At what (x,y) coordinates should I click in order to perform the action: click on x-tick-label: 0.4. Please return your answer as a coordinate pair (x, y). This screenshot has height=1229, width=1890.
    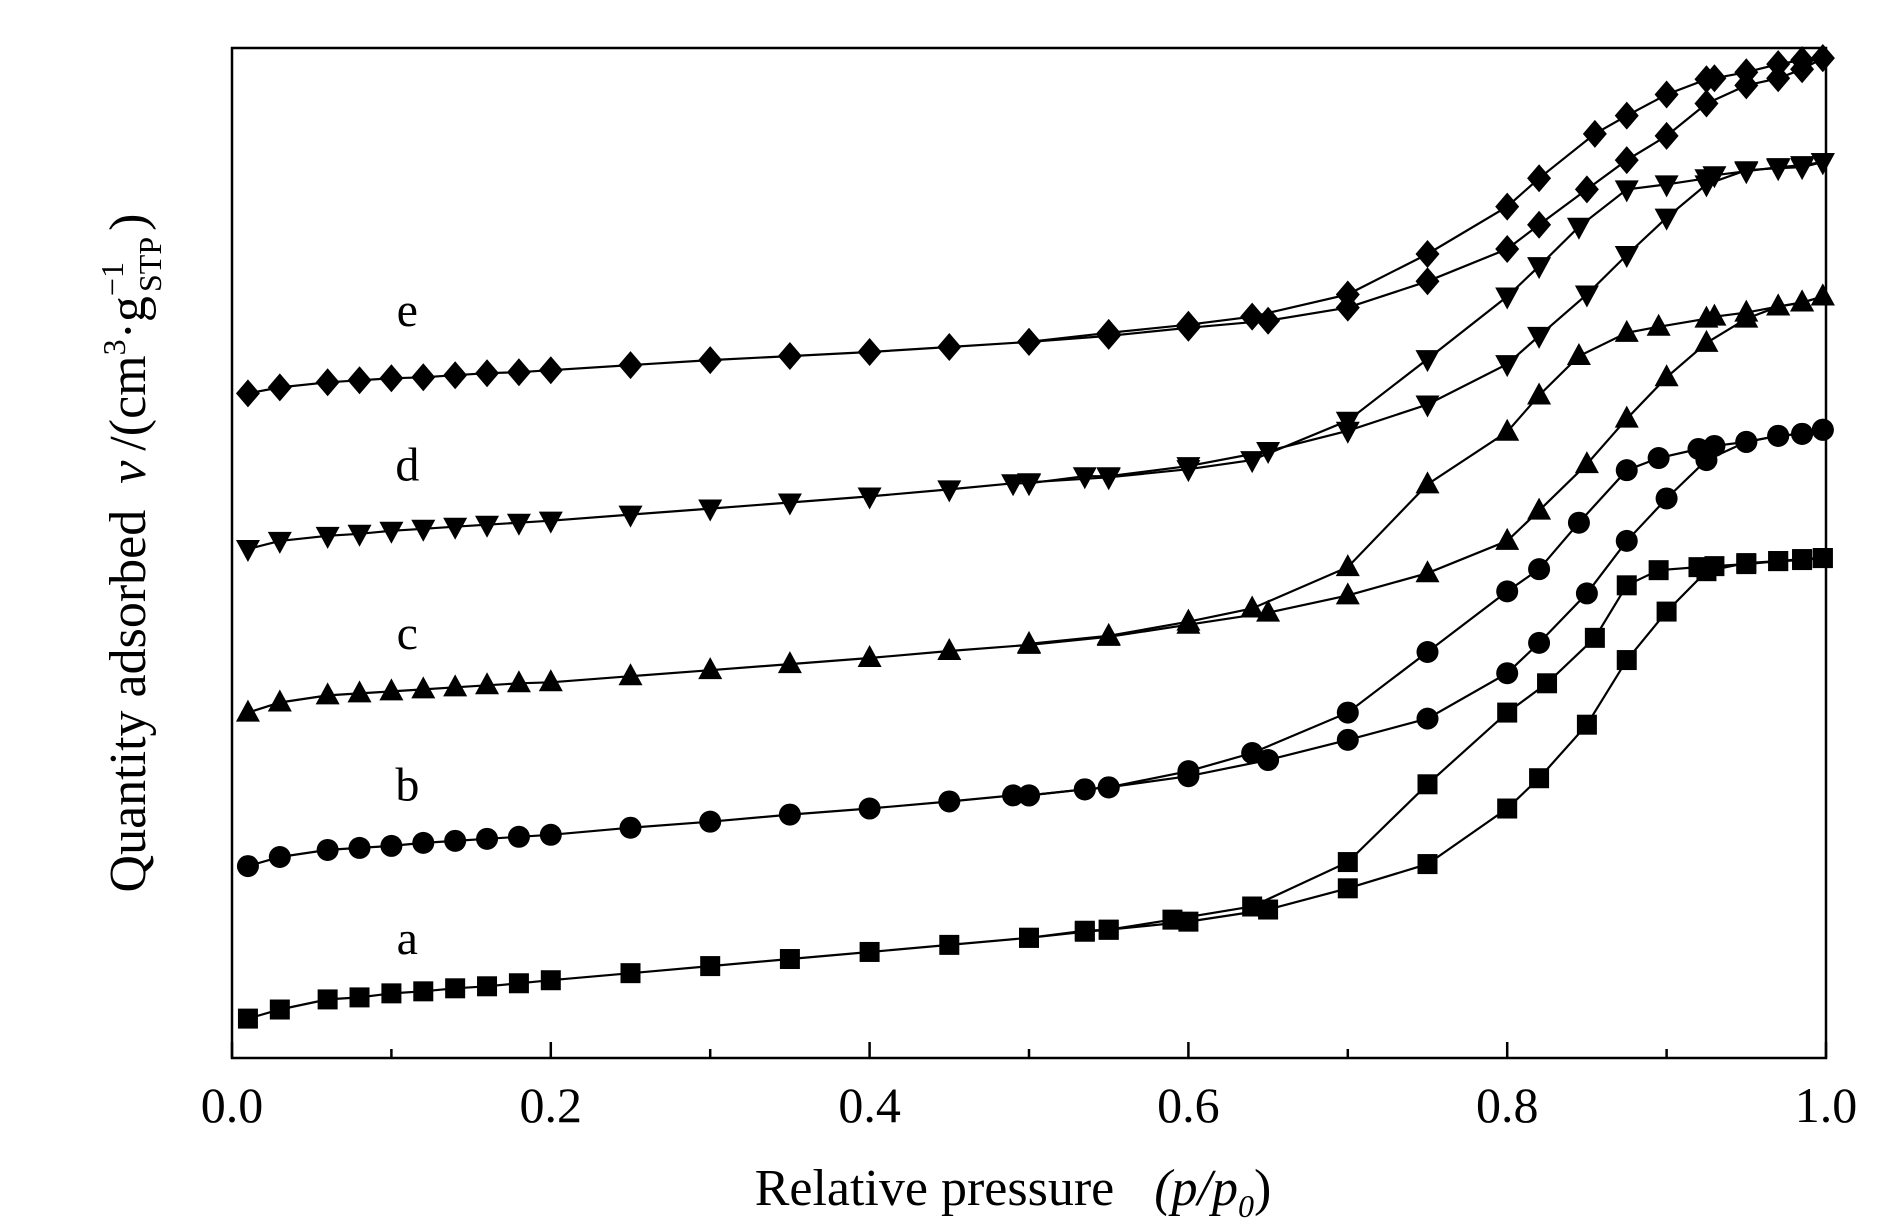
    Looking at the image, I should click on (869, 1105).